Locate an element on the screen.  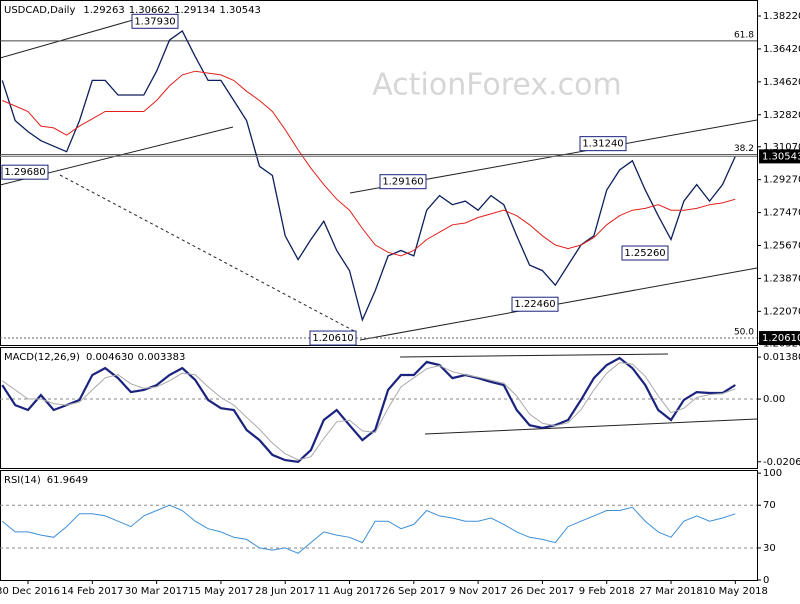
rsi-header: RSI(14) 61.9649 is located at coordinates (46, 480).